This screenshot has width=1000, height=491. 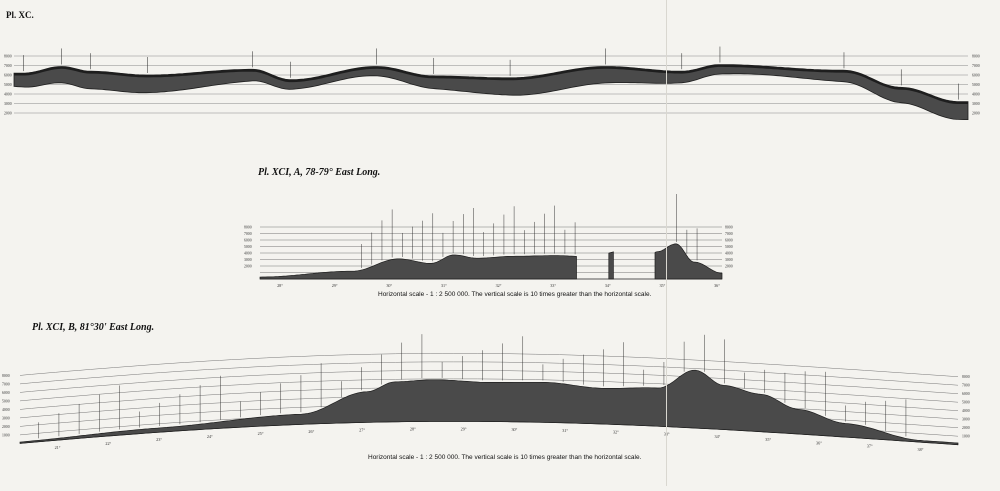 I want to click on top-profile-peak-labels, so click(x=491, y=73).